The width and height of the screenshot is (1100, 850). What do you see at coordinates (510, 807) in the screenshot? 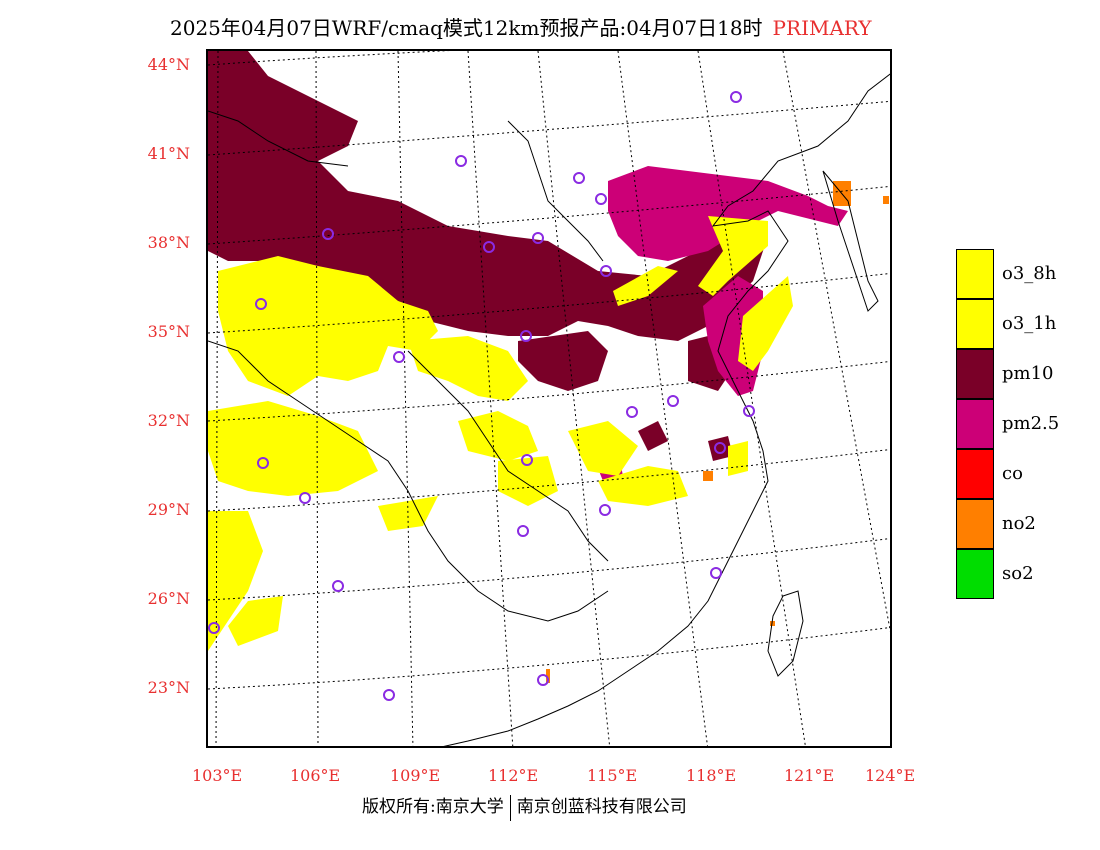
I see `footer-divider` at bounding box center [510, 807].